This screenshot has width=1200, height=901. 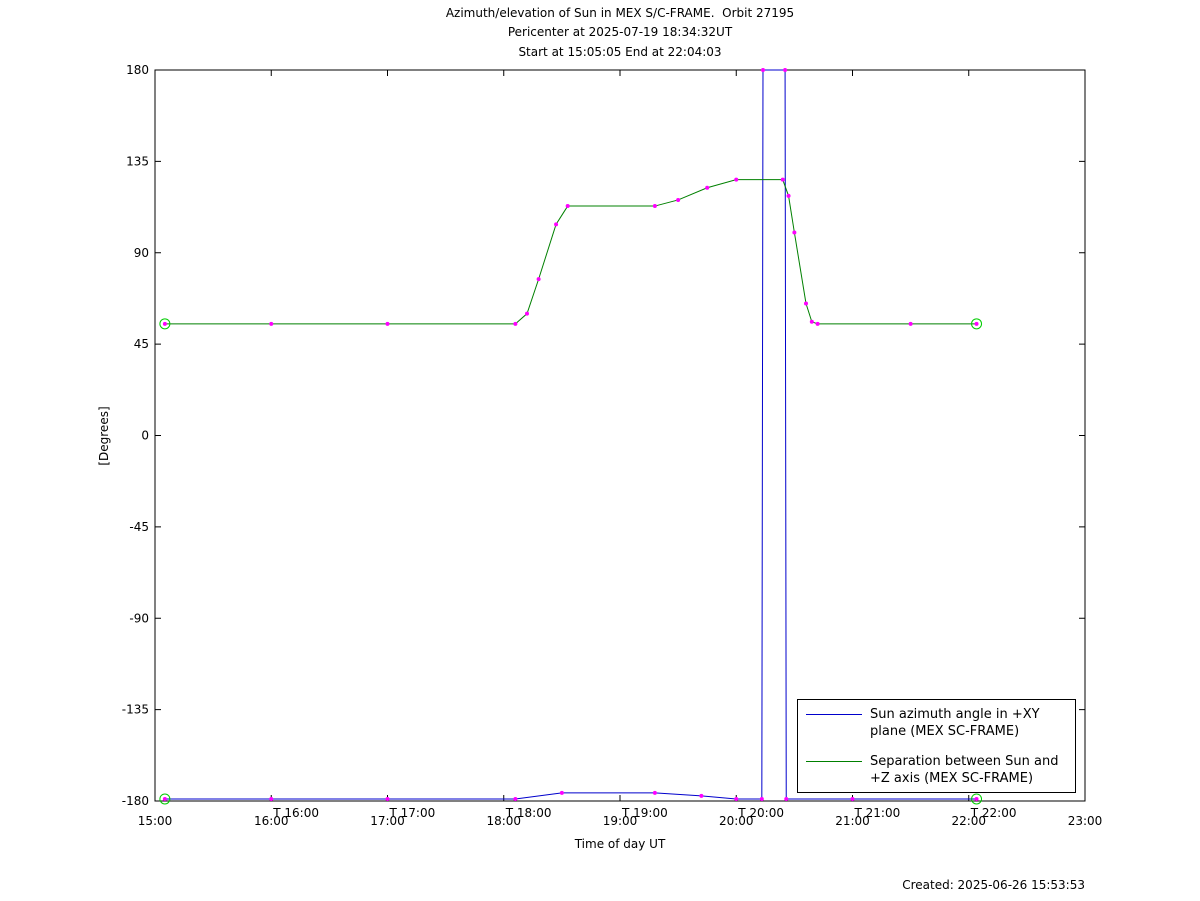 I want to click on chart-subtitle: Pericenter at 2025-07-19 18:34:32UT, so click(x=620, y=32).